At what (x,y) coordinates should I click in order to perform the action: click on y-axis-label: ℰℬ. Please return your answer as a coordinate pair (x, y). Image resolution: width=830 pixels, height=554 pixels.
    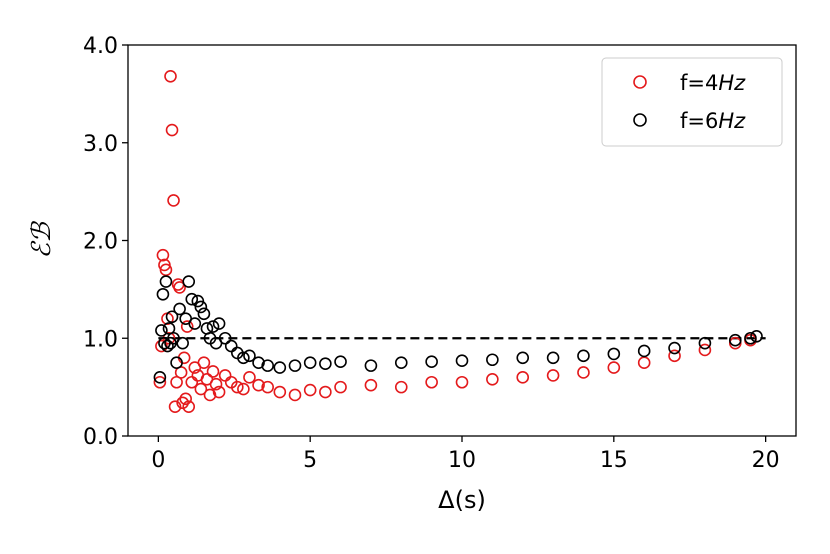
    Looking at the image, I should click on (42, 240).